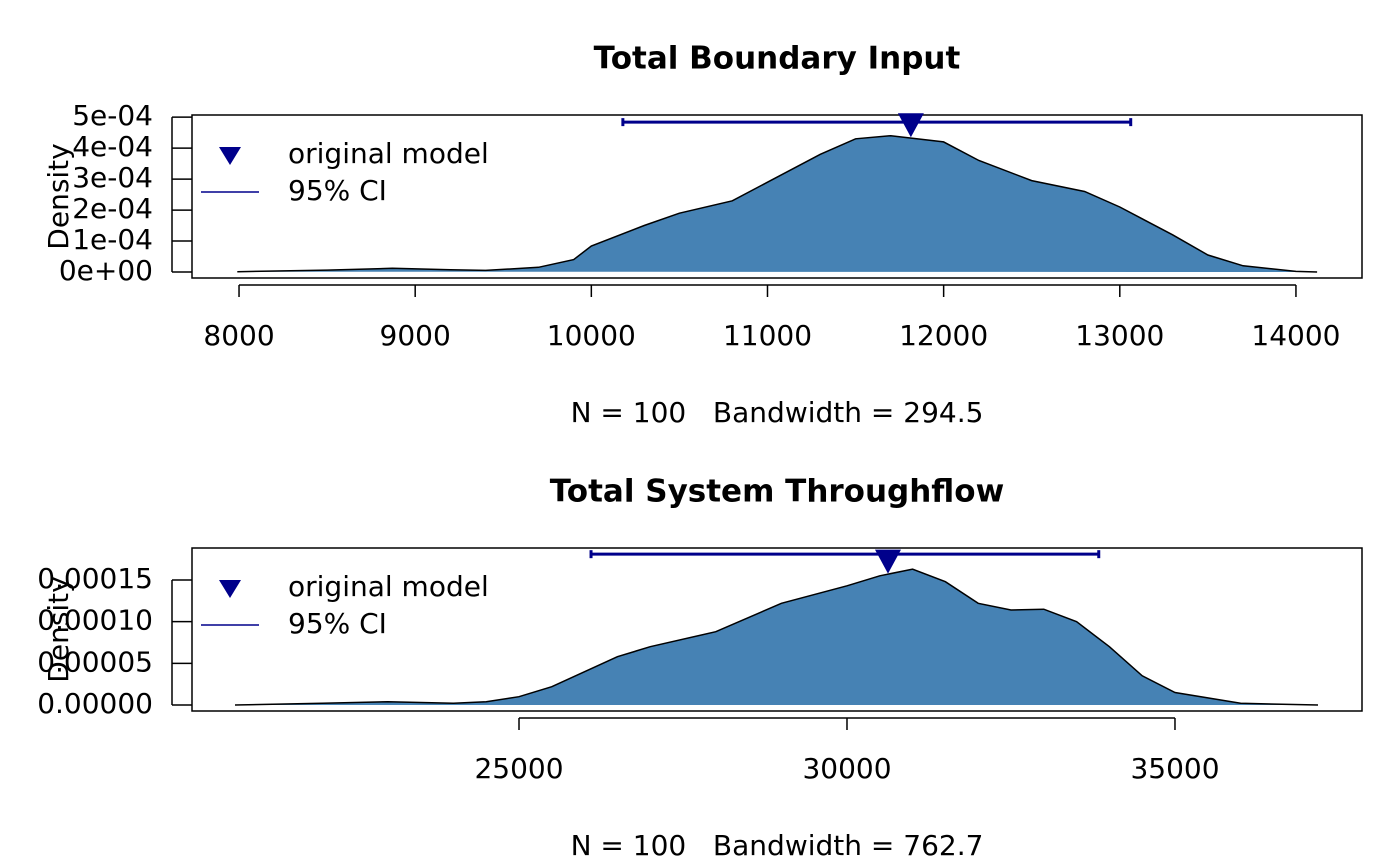  I want to click on chart-title: Total Boundary Input, so click(777, 59).